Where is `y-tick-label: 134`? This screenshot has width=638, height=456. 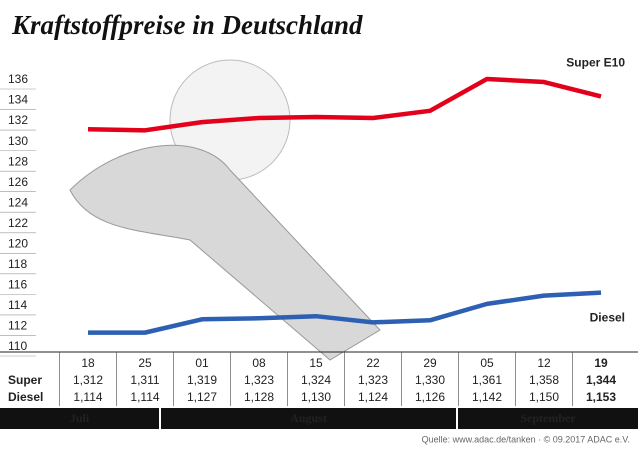 y-tick-label: 134 is located at coordinates (18, 100).